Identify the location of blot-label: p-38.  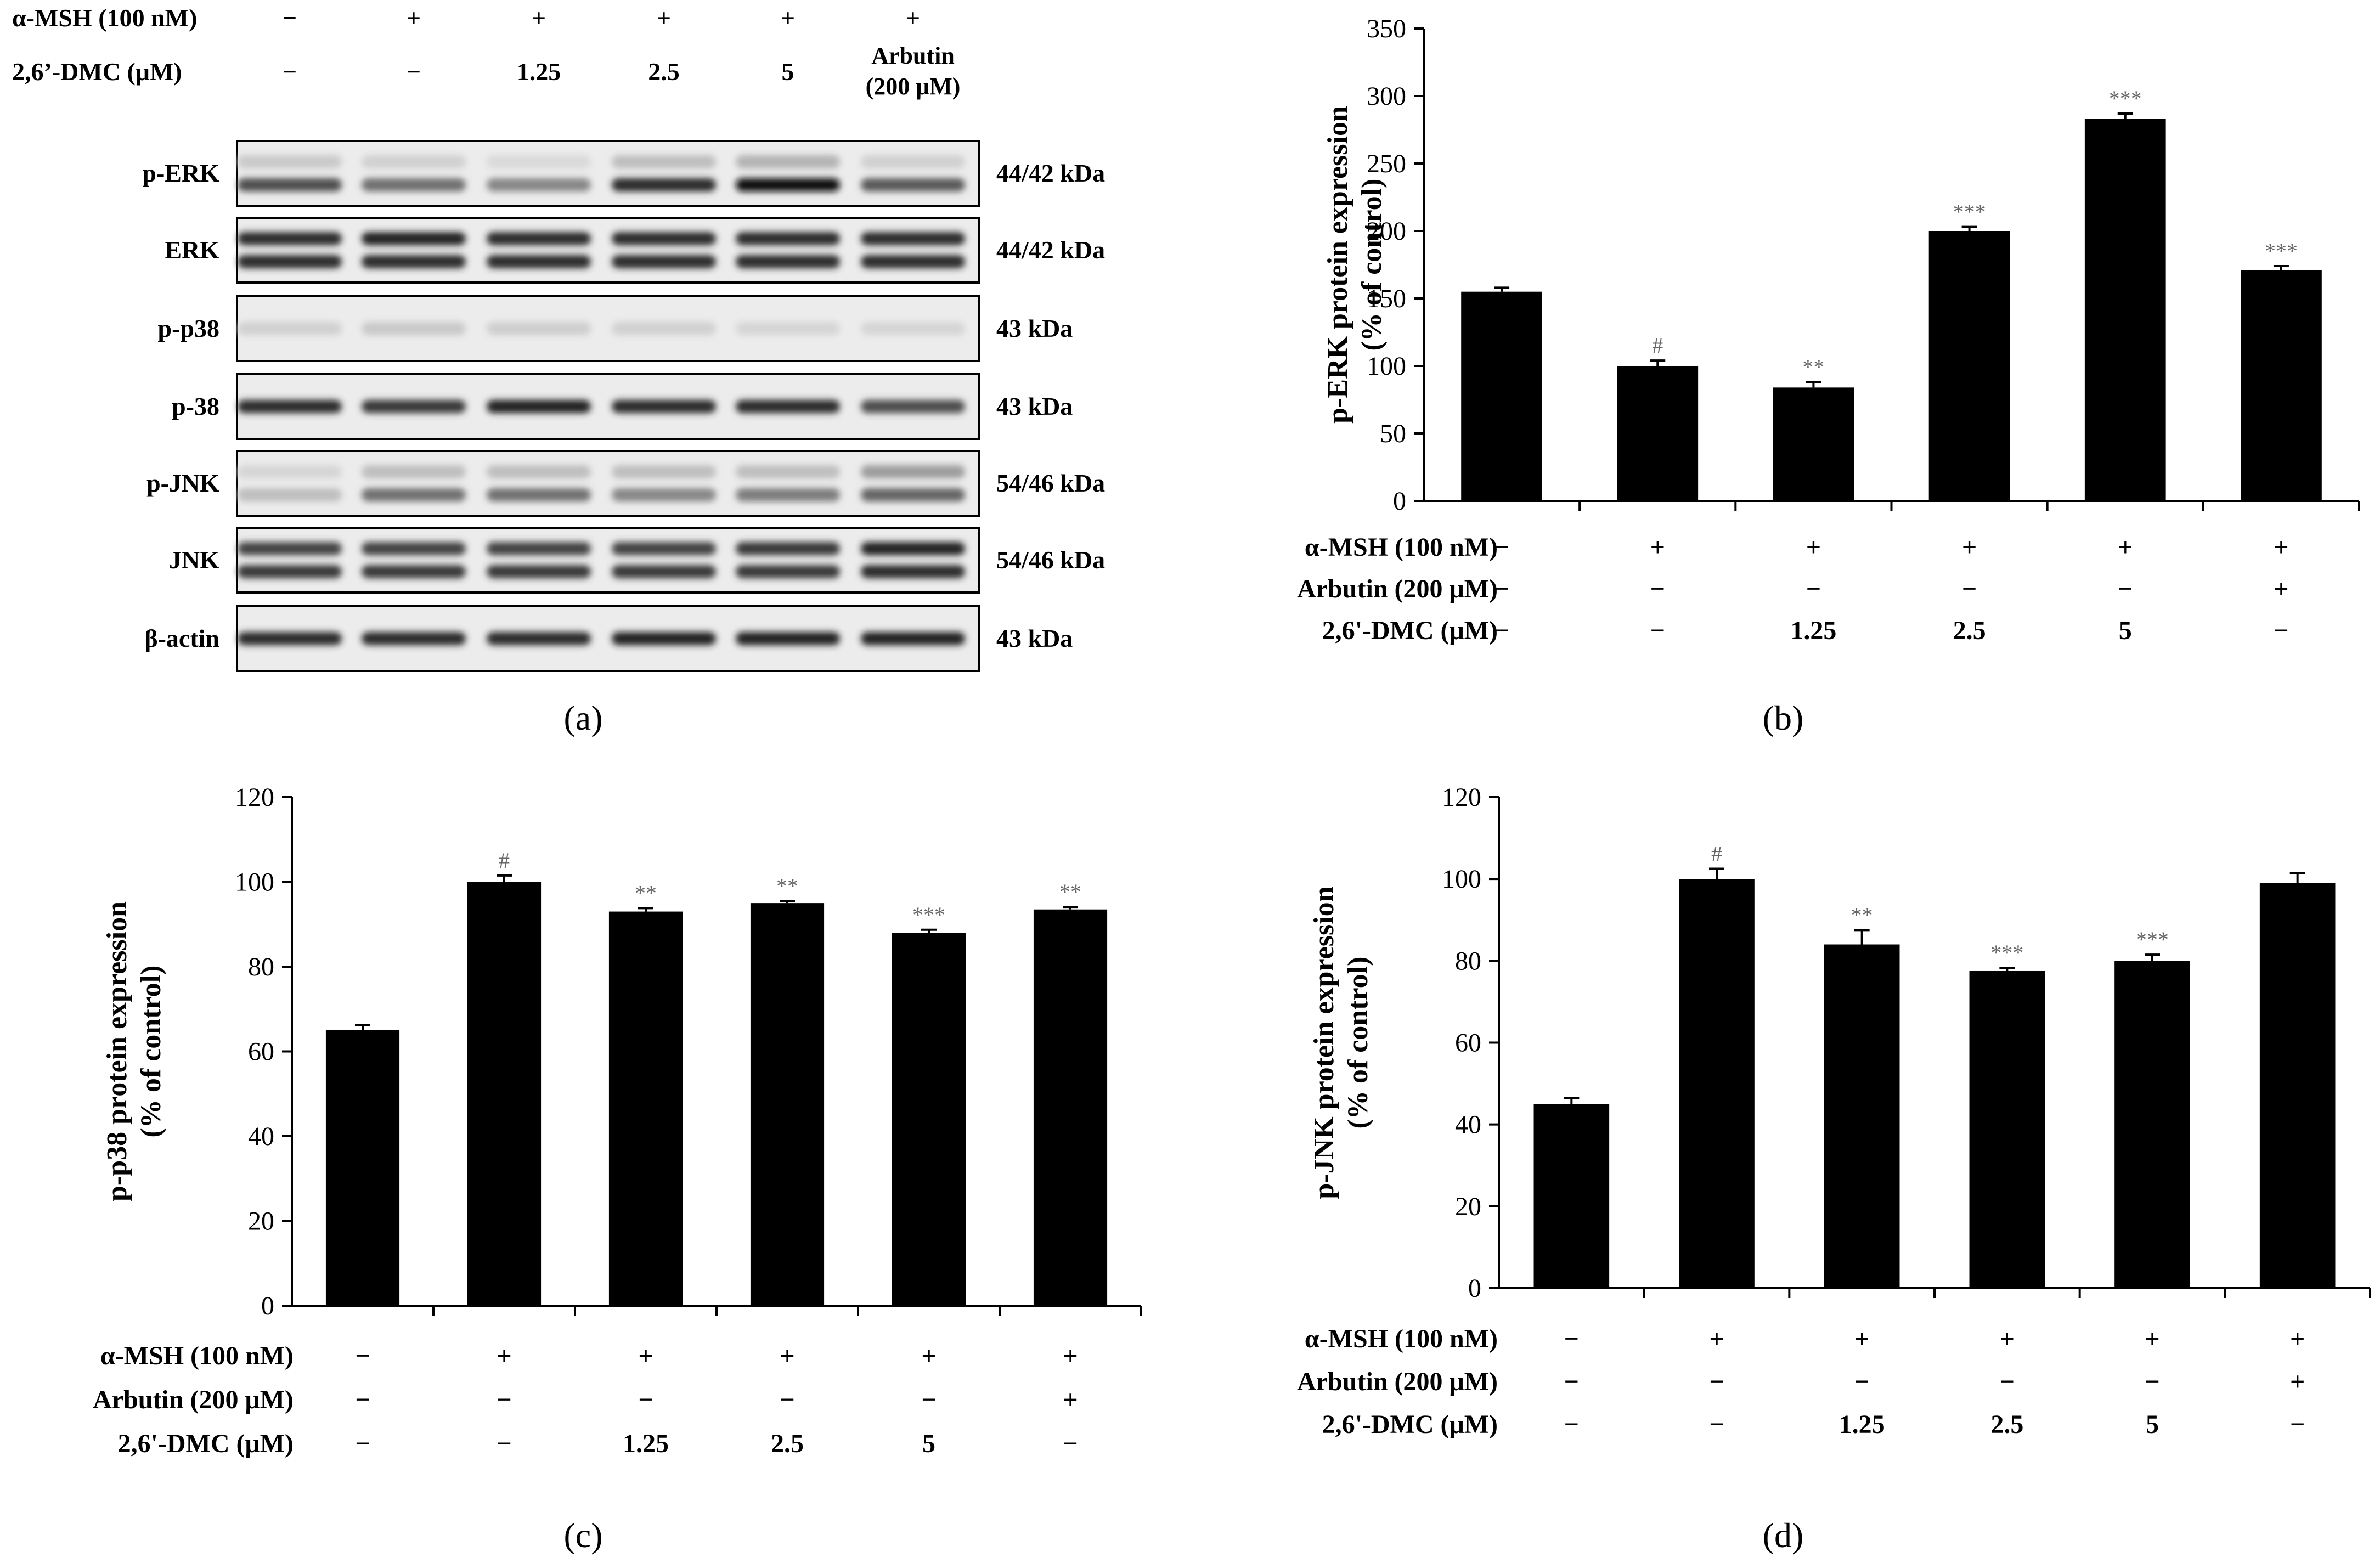
(196, 406).